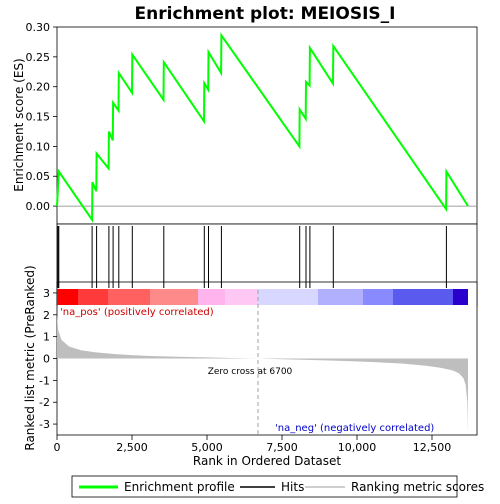 This screenshot has height=504, width=500. What do you see at coordinates (57, 447) in the screenshot?
I see `x-tick-label: 0` at bounding box center [57, 447].